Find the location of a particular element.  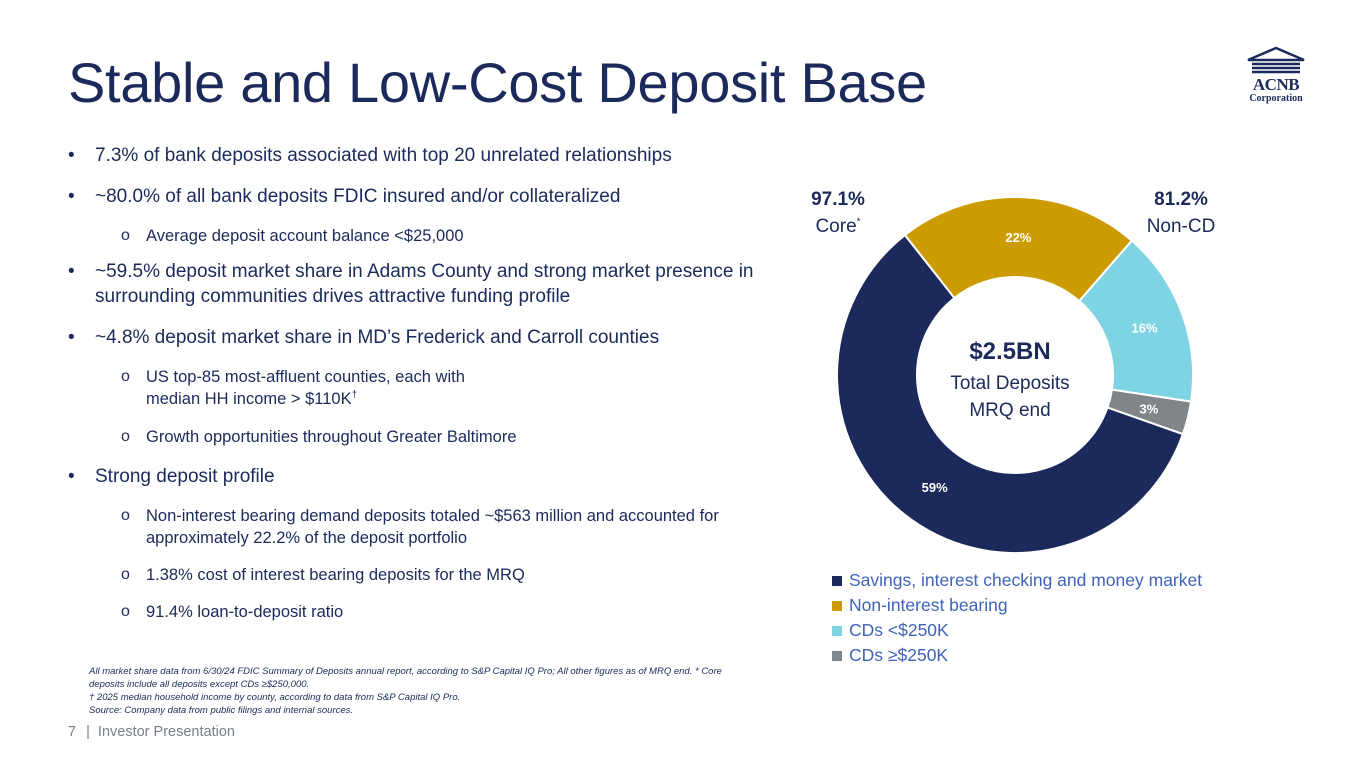

donut-slice-cds-under-250k is located at coordinates (1135, 321).